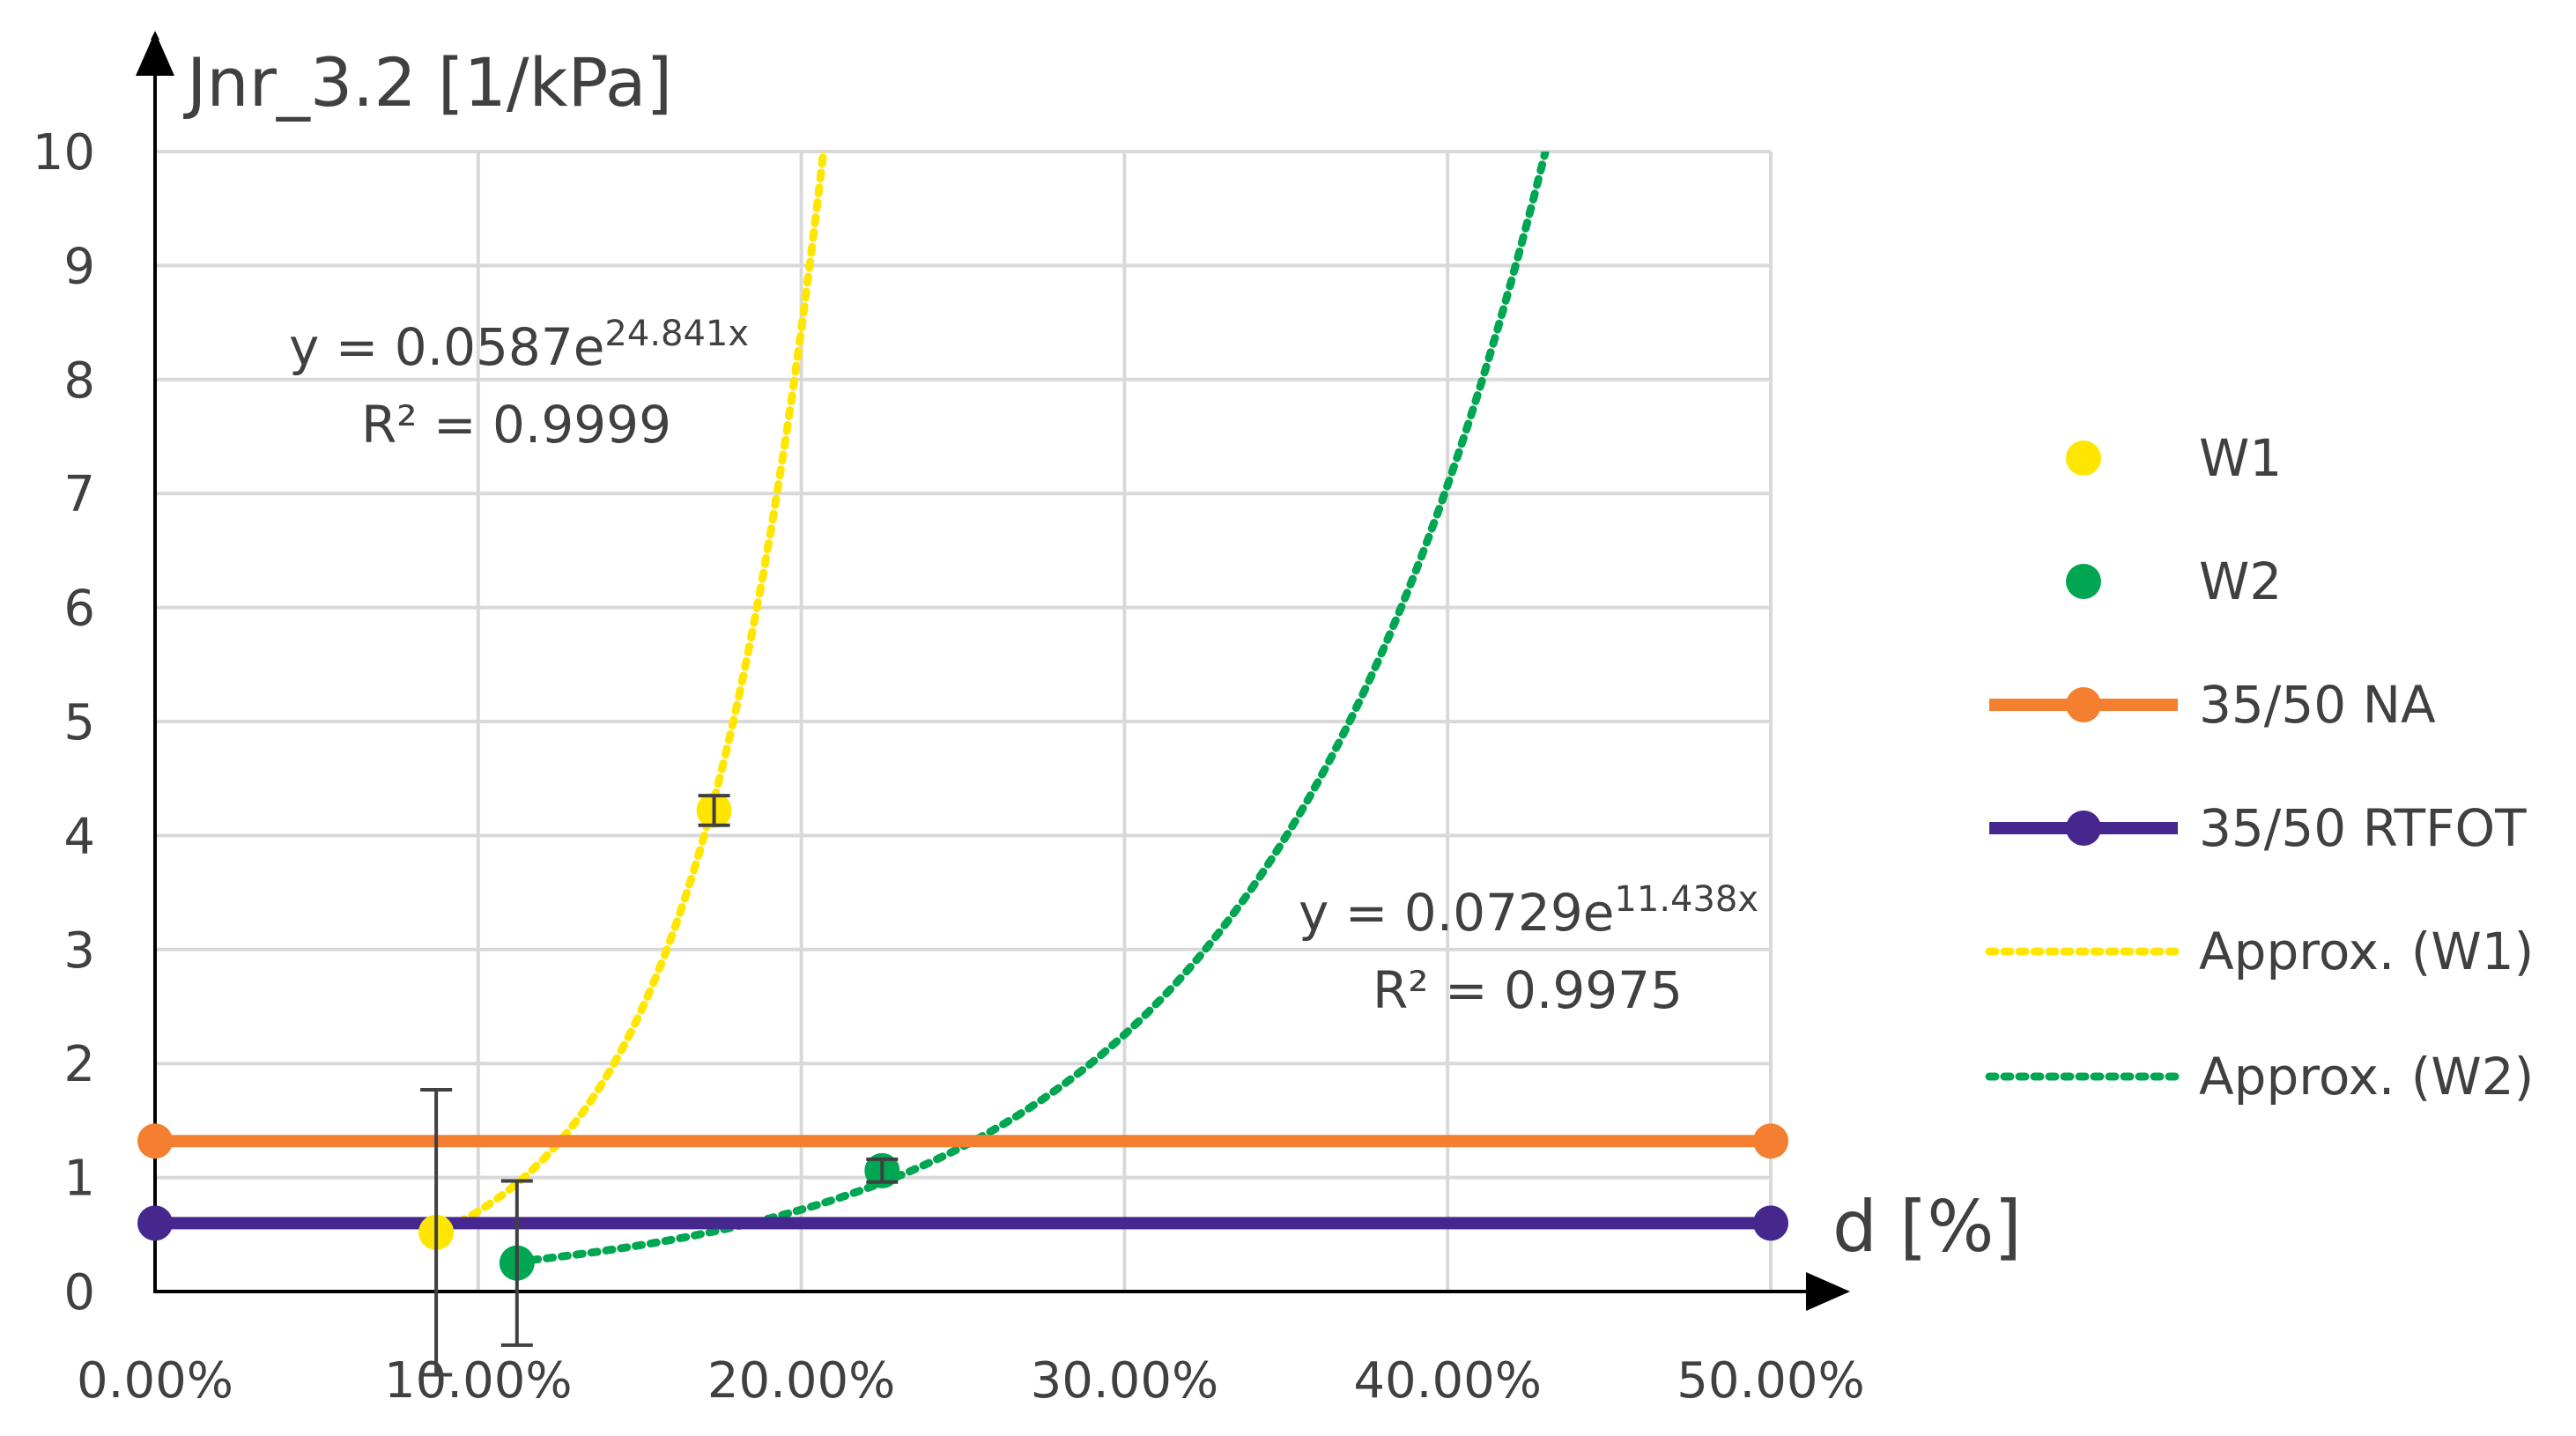 The width and height of the screenshot is (2576, 1436). I want to click on fit-equation-1: y = 0.0729e11.438x, so click(1528, 911).